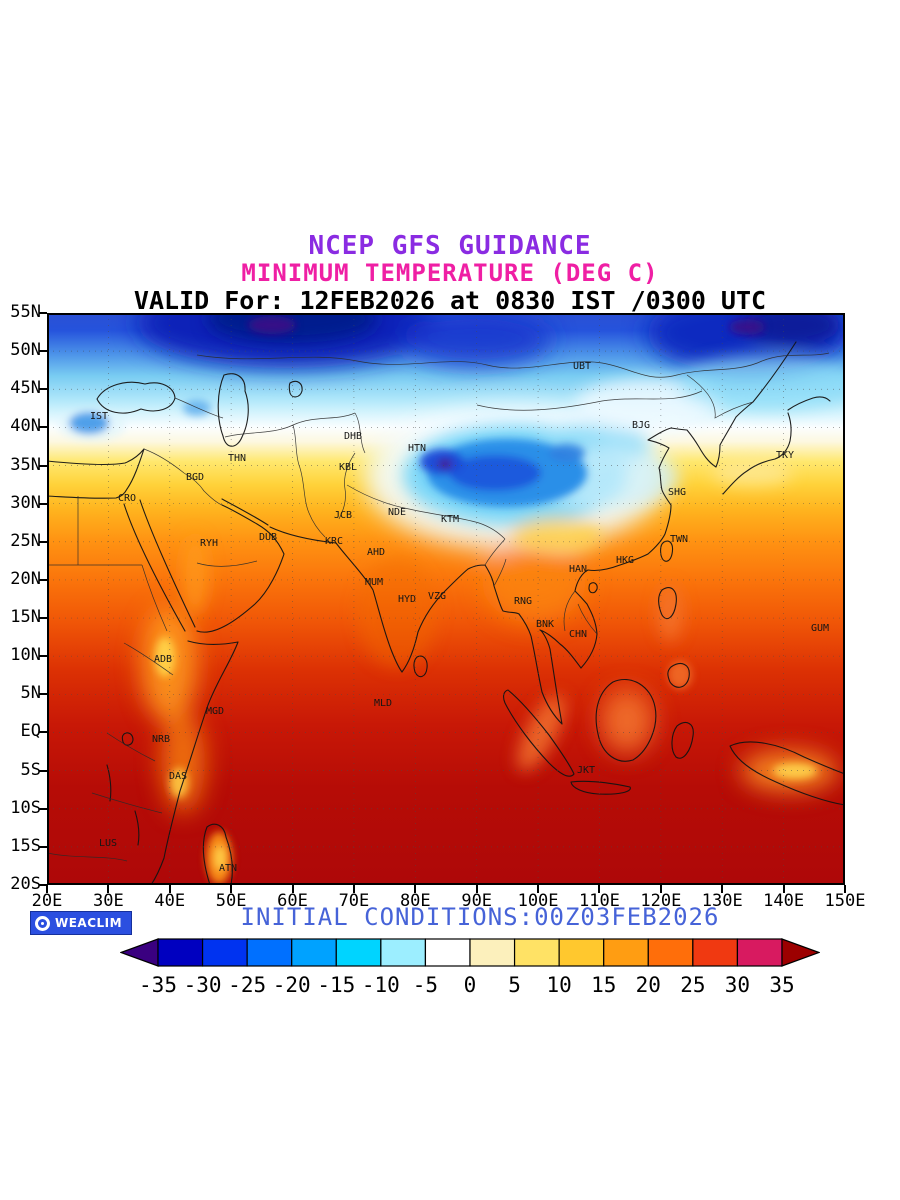 The height and width of the screenshot is (1200, 900). What do you see at coordinates (470, 985) in the screenshot?
I see `colorbar-value-label: 0` at bounding box center [470, 985].